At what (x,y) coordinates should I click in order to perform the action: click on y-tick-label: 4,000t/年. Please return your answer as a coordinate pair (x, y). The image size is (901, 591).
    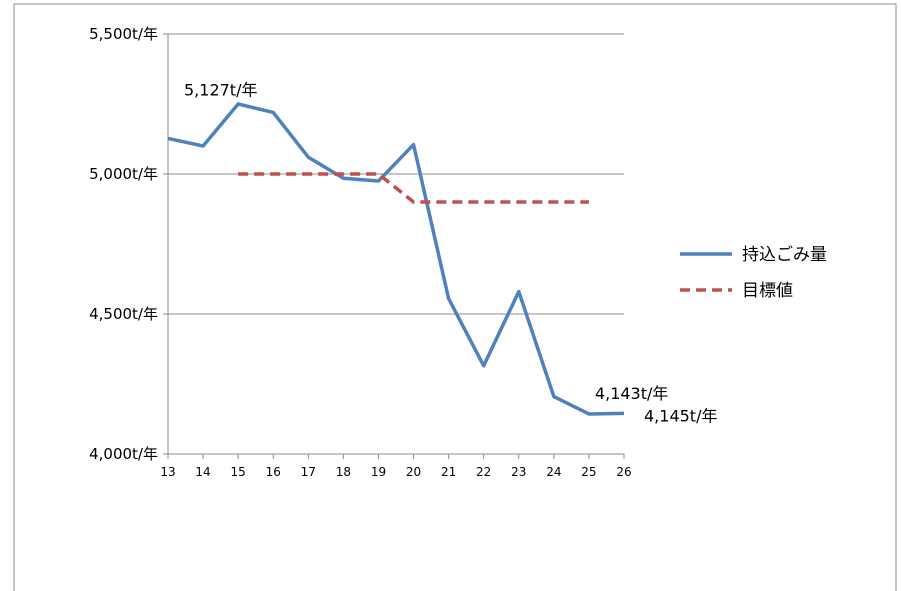
    Looking at the image, I should click on (123, 454).